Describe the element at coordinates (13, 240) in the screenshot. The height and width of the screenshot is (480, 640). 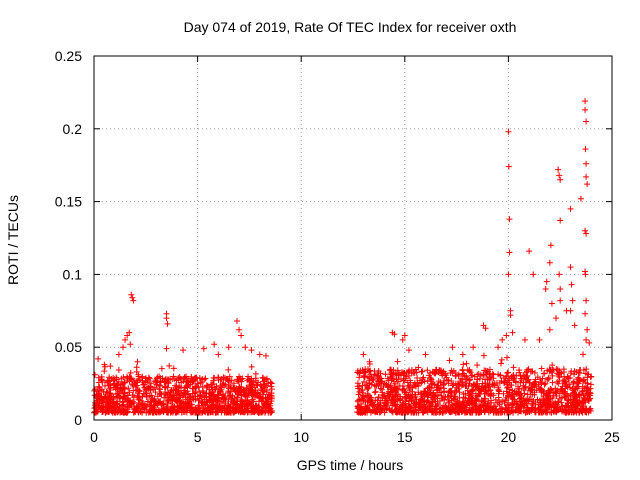
I see `y-axis-label: ROTI / TECUs` at that location.